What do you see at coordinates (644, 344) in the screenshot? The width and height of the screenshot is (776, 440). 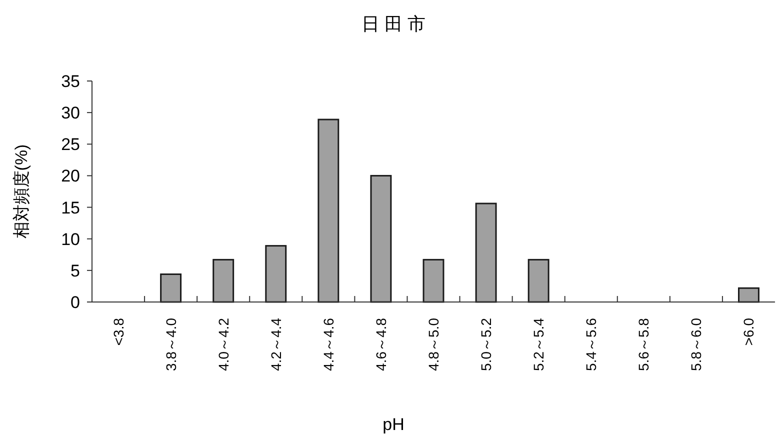 I see `x-tick-label: 5.6～5.8` at bounding box center [644, 344].